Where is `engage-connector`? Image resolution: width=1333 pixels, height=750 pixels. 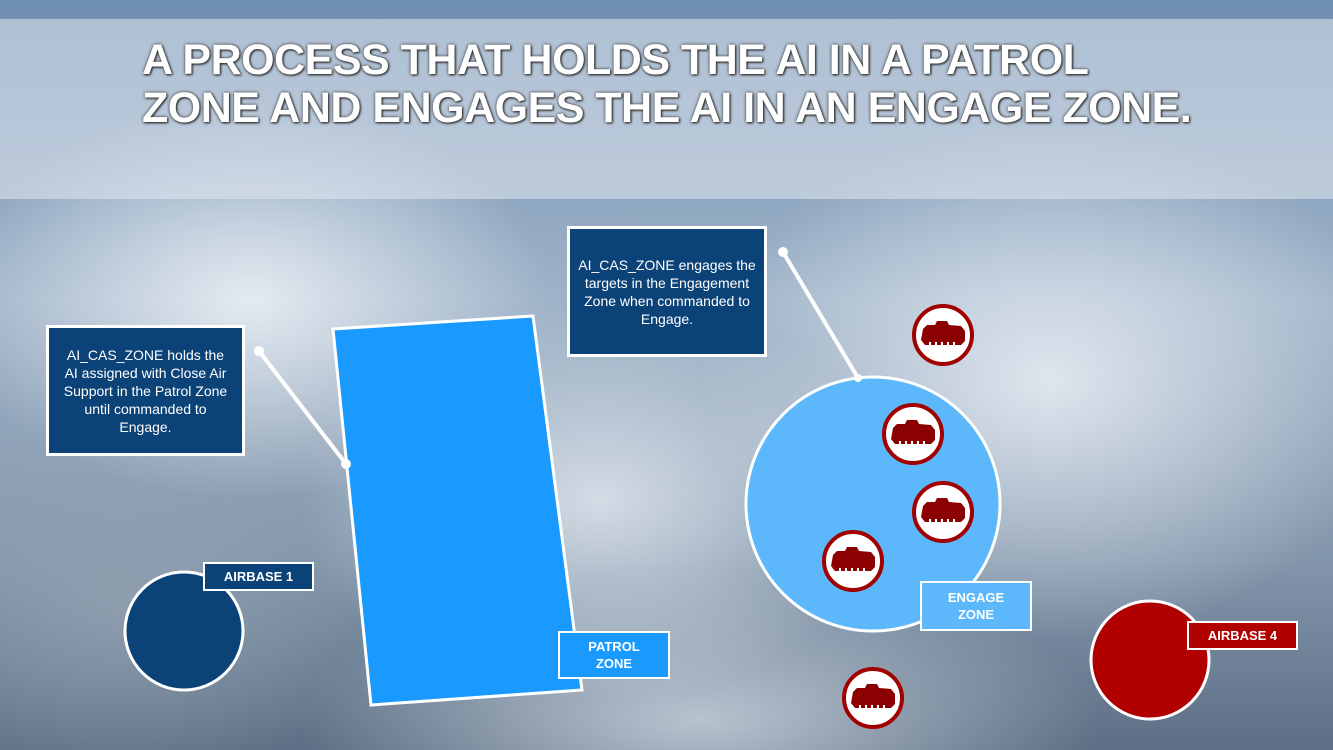
engage-connector is located at coordinates (820, 315).